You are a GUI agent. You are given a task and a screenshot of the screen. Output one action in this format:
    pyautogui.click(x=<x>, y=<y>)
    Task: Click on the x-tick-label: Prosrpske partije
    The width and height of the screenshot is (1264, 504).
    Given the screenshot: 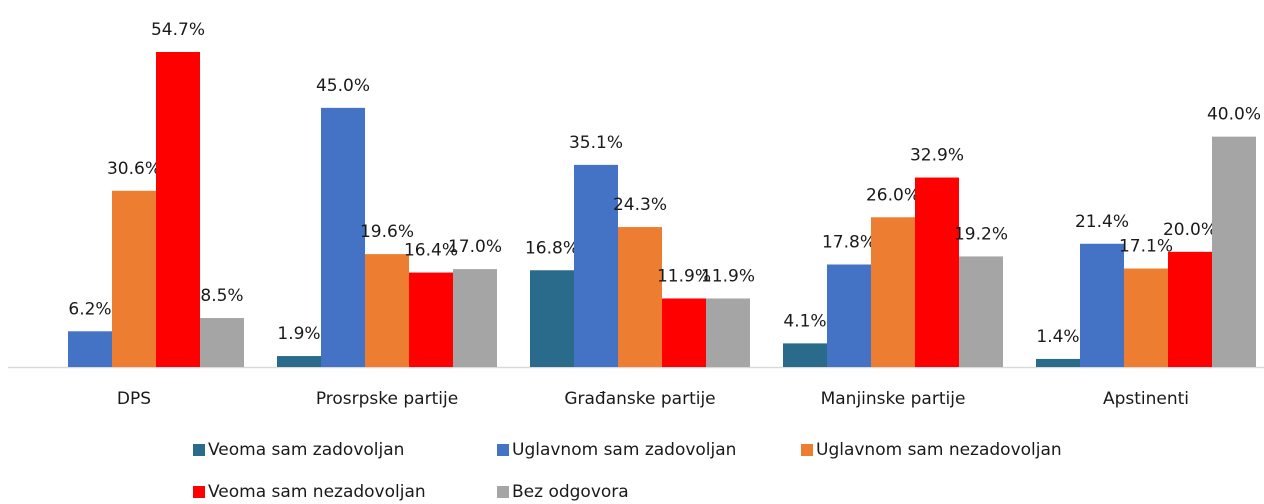 What is the action you would take?
    pyautogui.click(x=387, y=399)
    